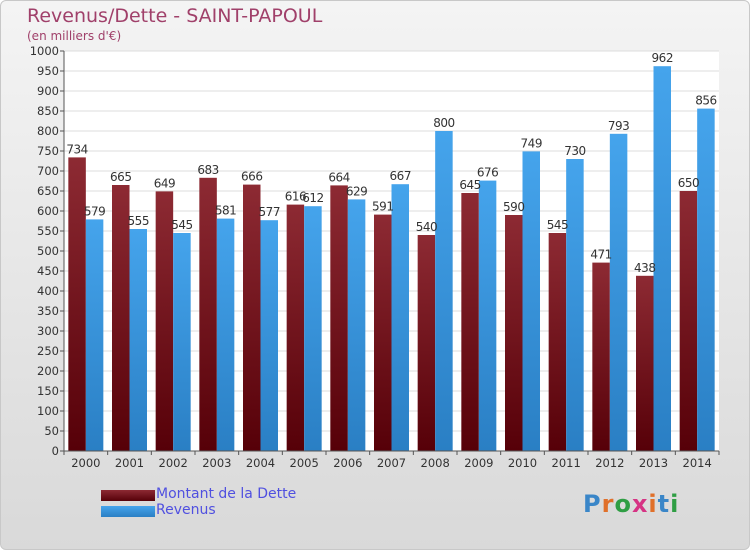 This screenshot has width=750, height=550. What do you see at coordinates (644, 268) in the screenshot?
I see `data-label-dette: 438` at bounding box center [644, 268].